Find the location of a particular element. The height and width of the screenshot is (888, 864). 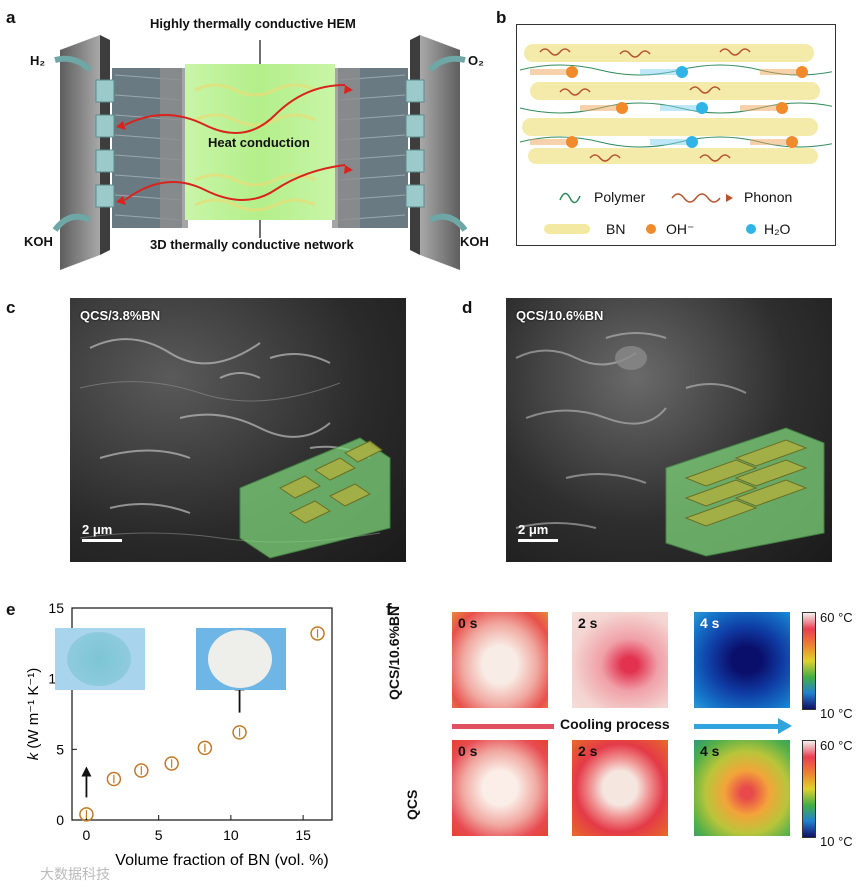

scalebar-c: 2 μm is located at coordinates (102, 532).